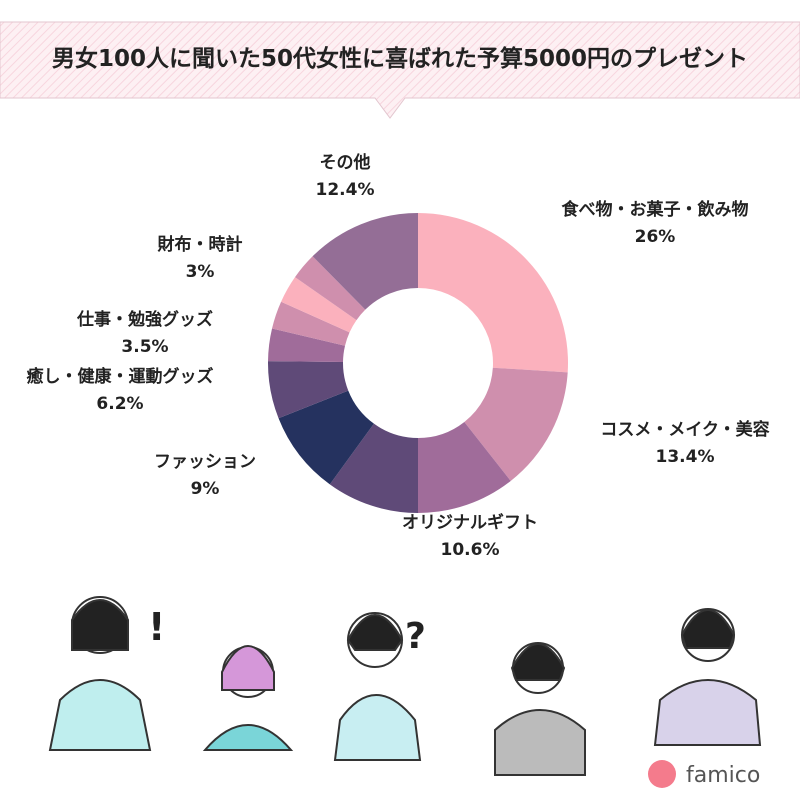 Image resolution: width=800 pixels, height=800 pixels. Describe the element at coordinates (415, 636) in the screenshot. I see `question: ?` at that location.